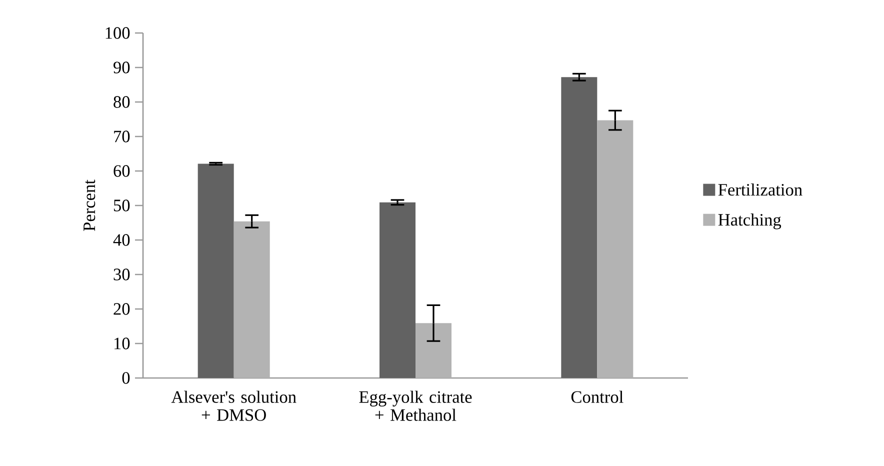 The height and width of the screenshot is (466, 884). I want to click on y-tick-label: 30, so click(122, 274).